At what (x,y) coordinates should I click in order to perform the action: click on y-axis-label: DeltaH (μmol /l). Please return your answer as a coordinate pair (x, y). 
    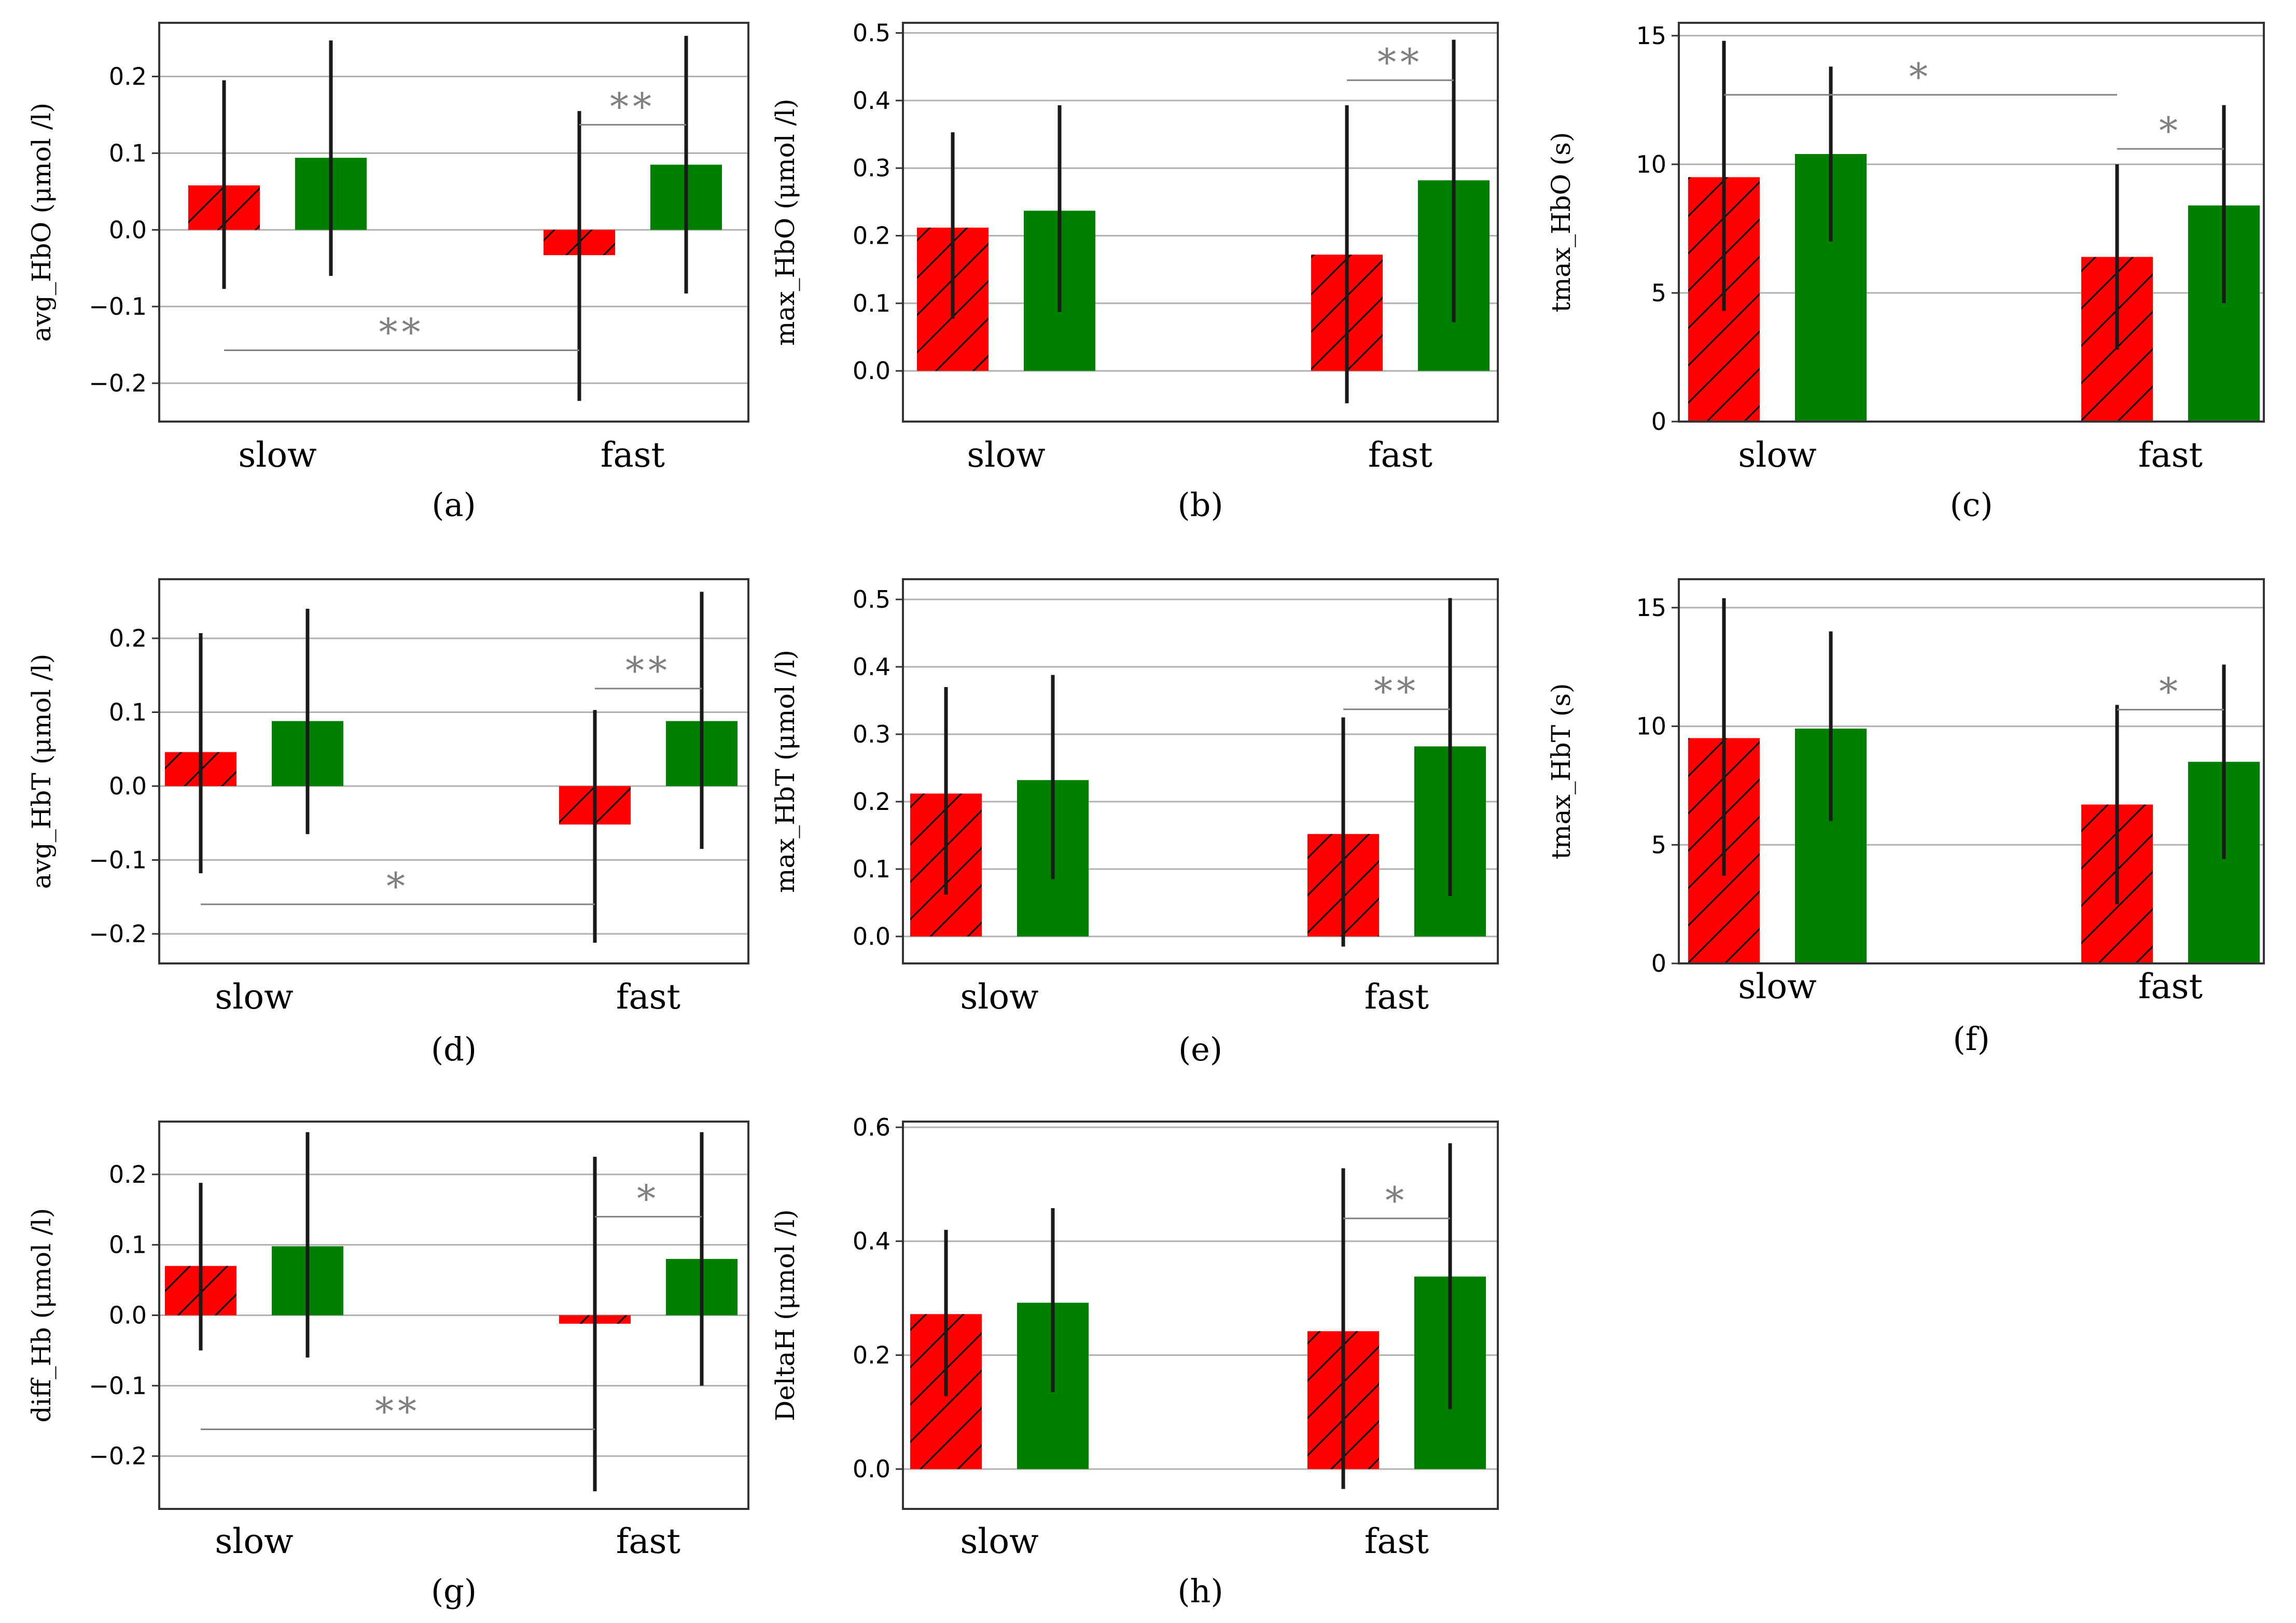
    Looking at the image, I should click on (785, 1315).